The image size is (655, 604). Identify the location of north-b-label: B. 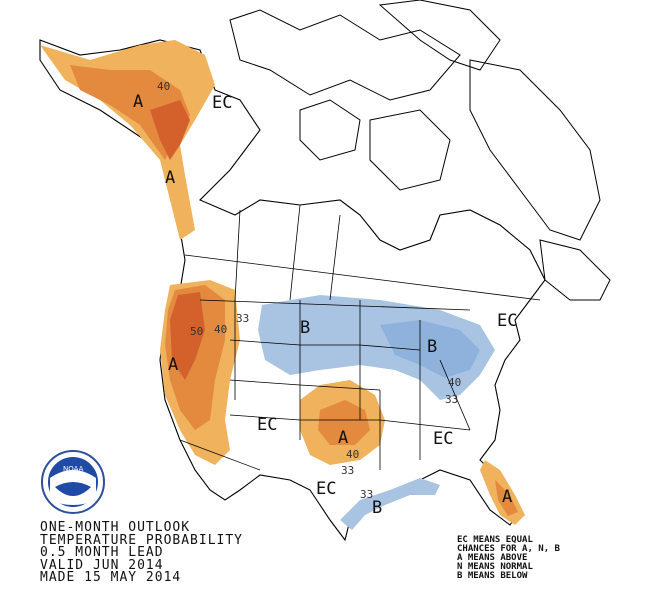
(305, 328).